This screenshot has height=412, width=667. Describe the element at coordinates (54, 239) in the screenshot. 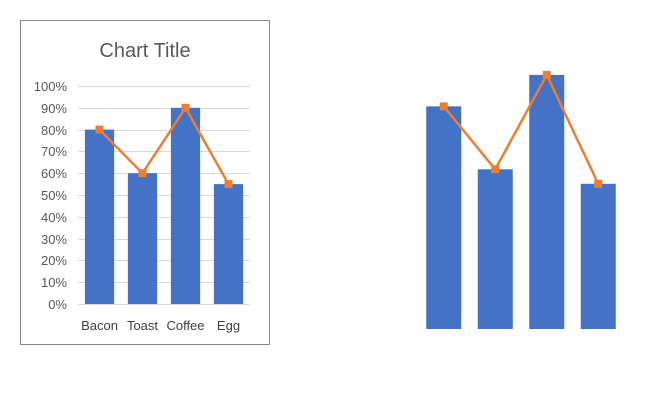

I see `chart-1-y-tick-label: 30%` at that location.